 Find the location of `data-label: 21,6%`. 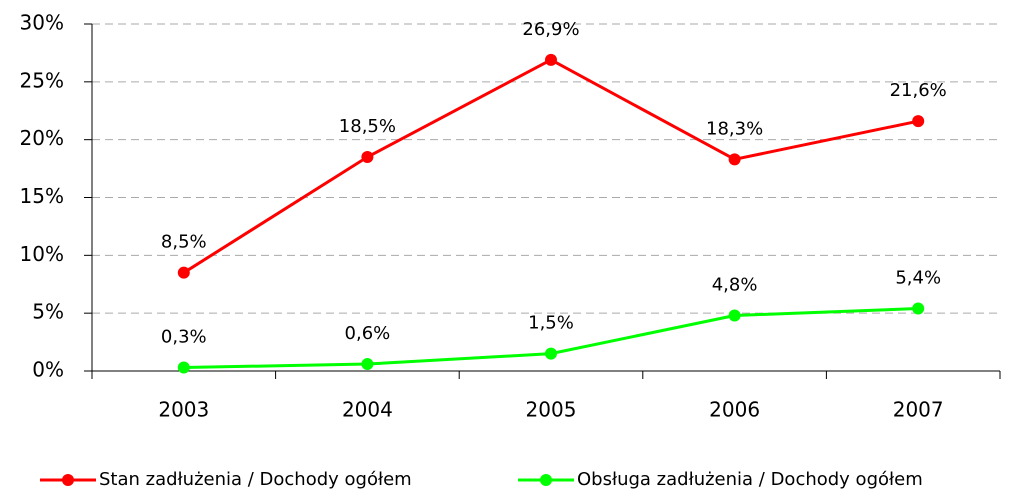

data-label: 21,6% is located at coordinates (918, 90).